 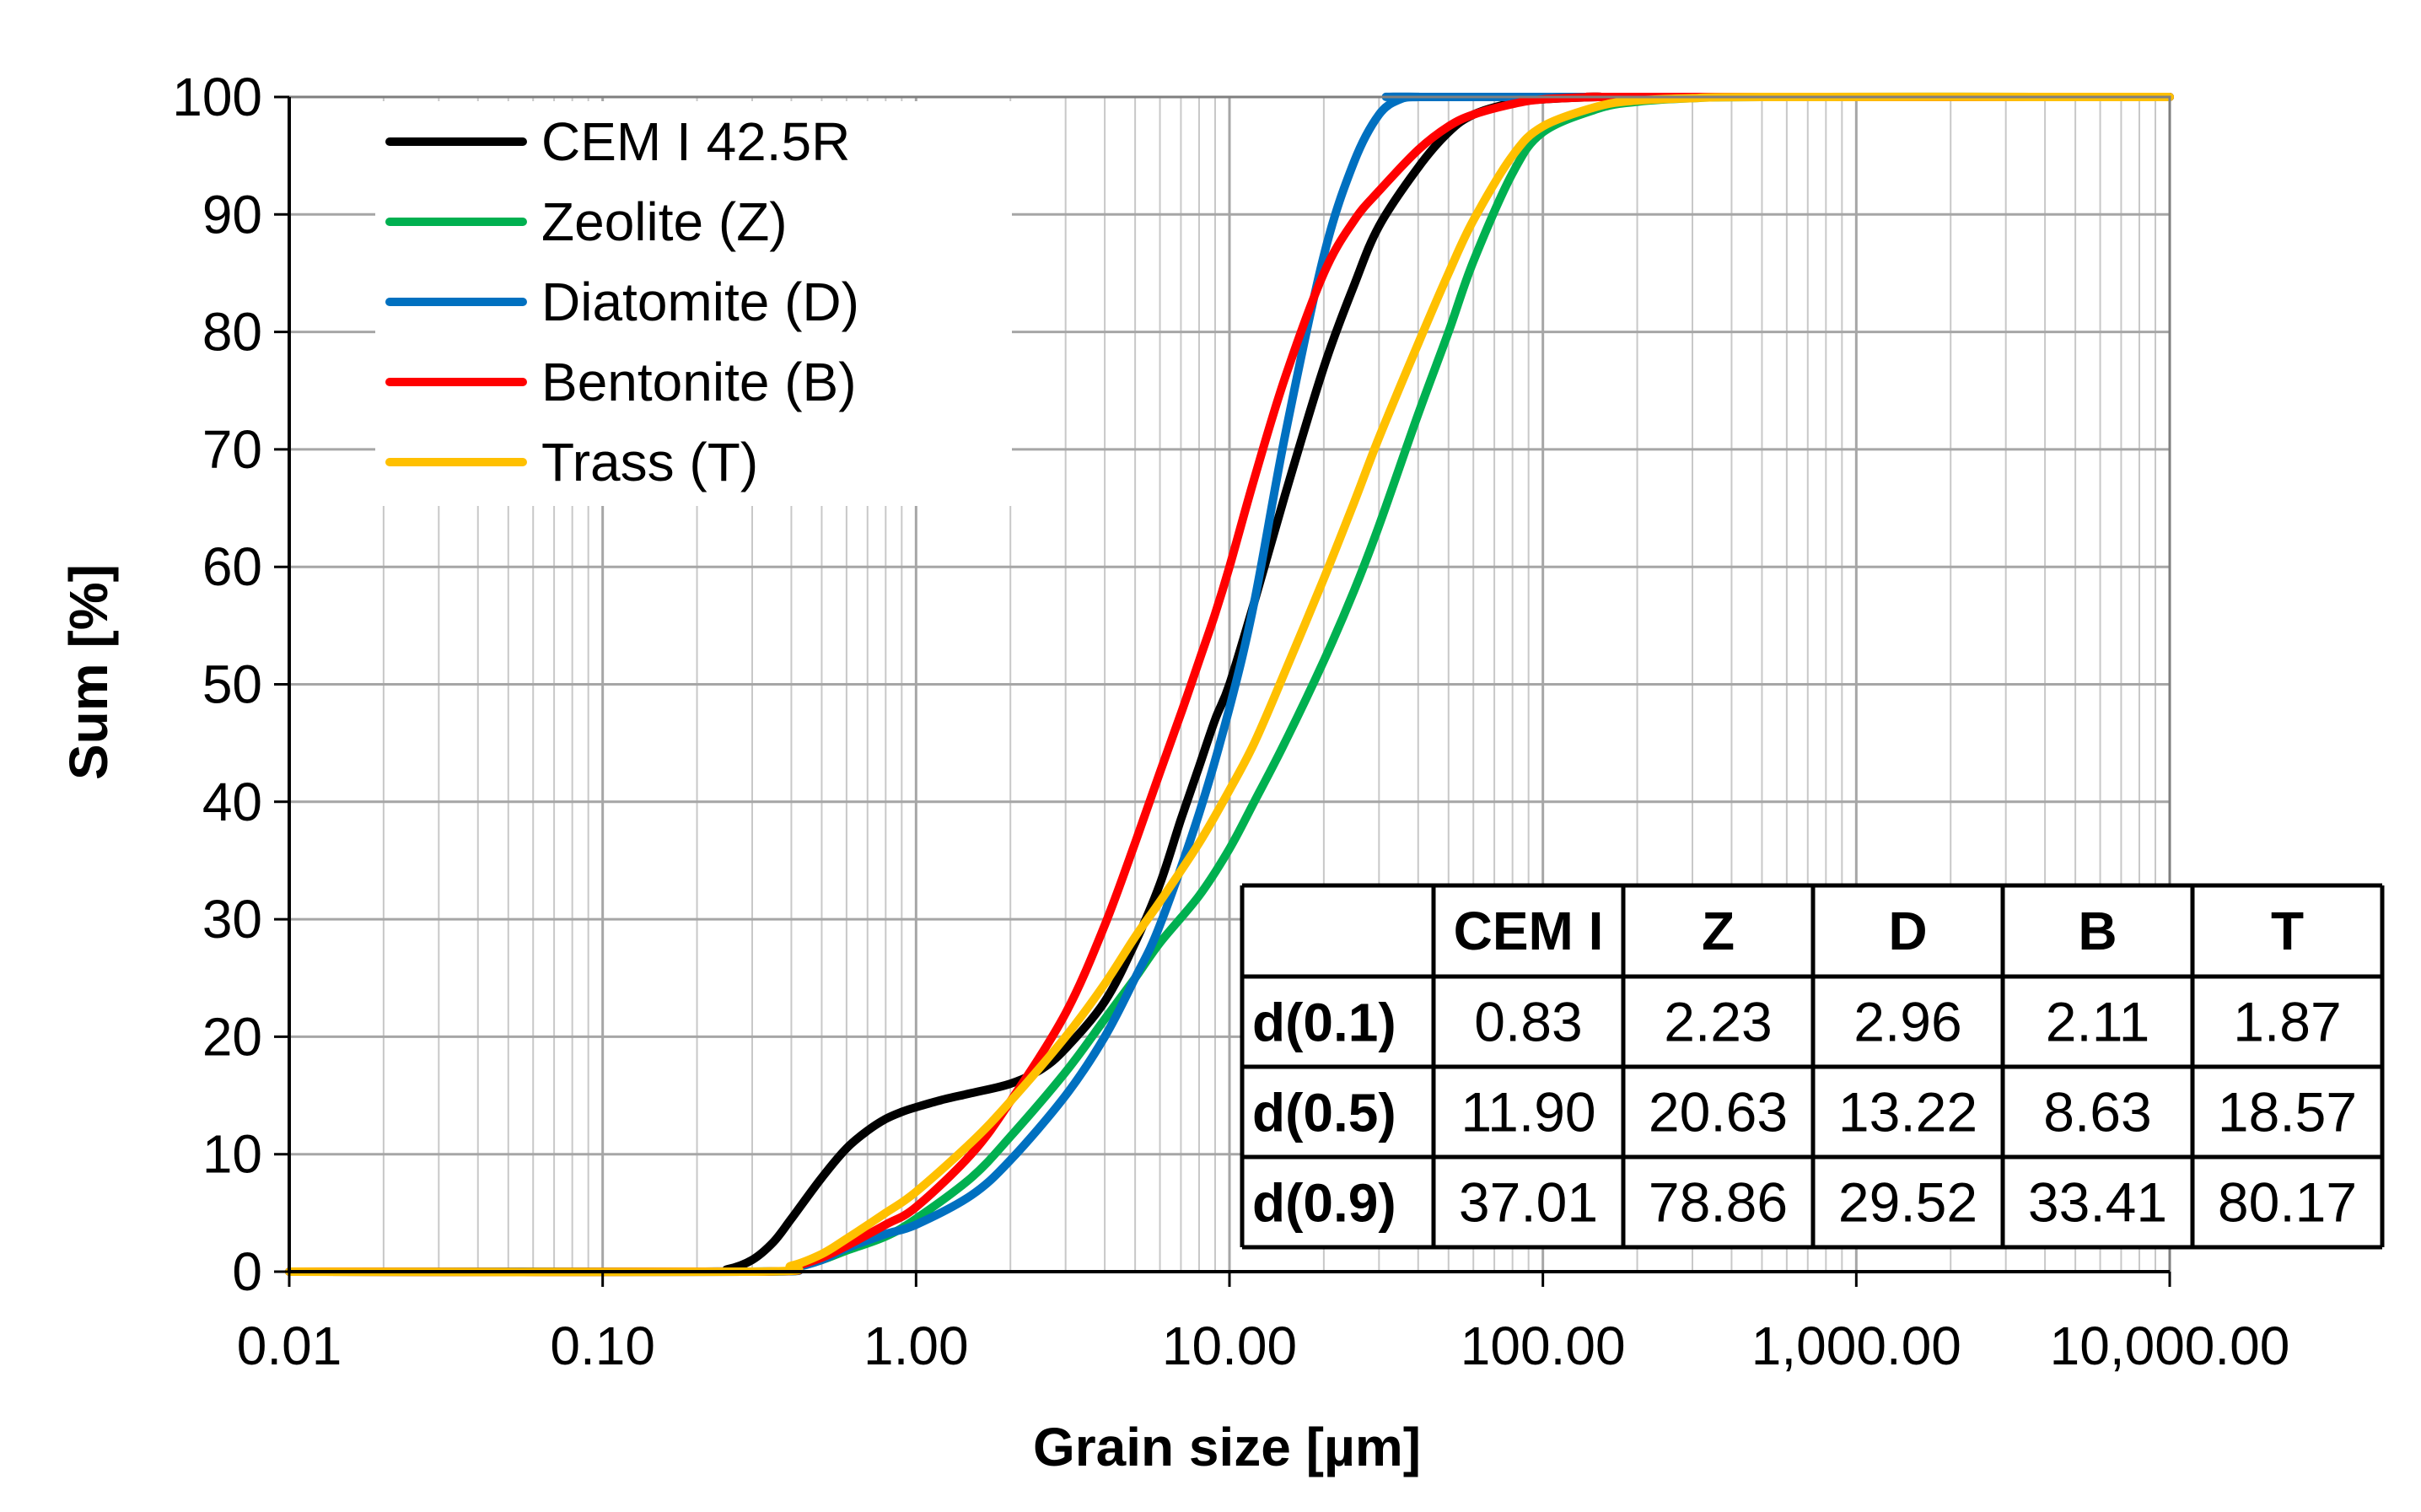 What do you see at coordinates (1907, 1112) in the screenshot?
I see `table-cell: 13.22` at bounding box center [1907, 1112].